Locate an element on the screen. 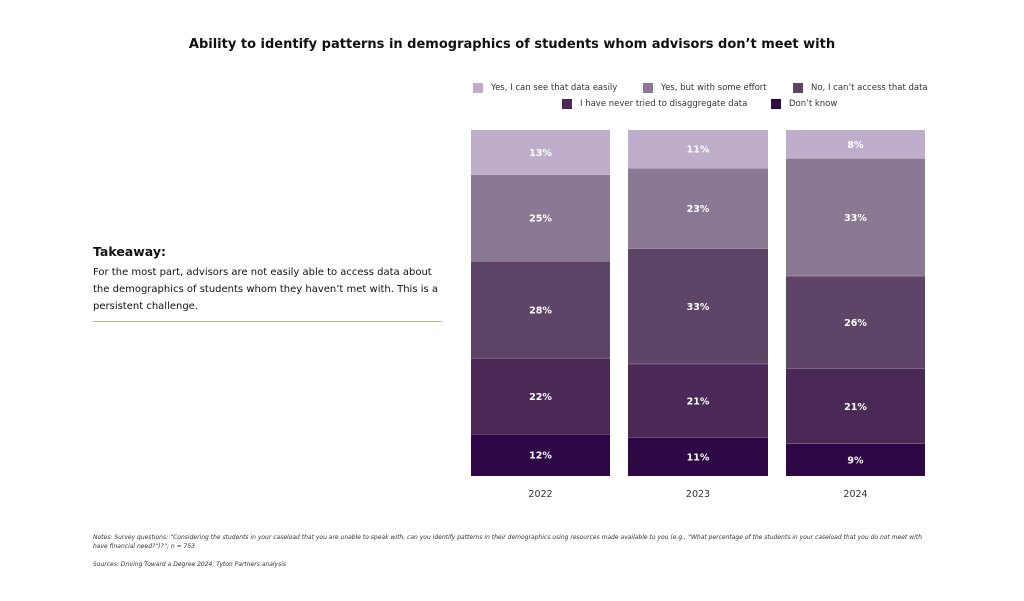  x-tick-label-2022: 2022 is located at coordinates (540, 494).